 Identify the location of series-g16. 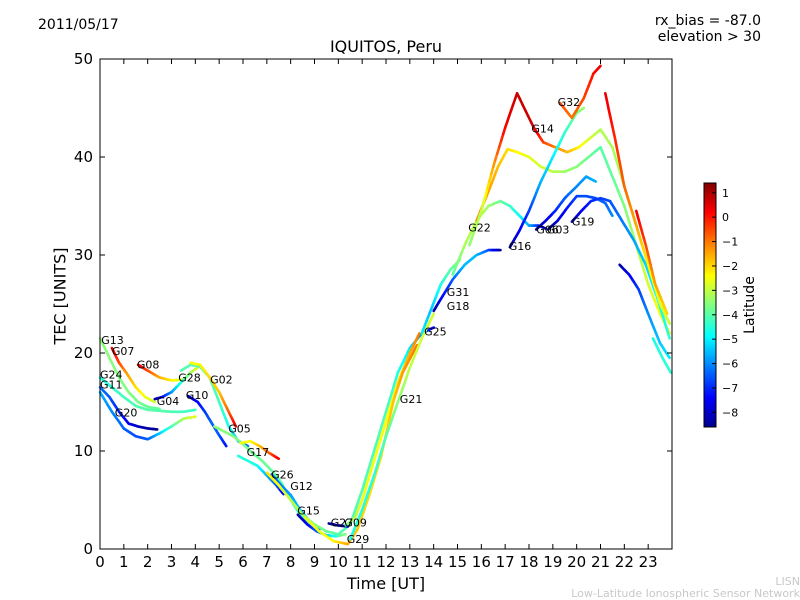
(547, 177).